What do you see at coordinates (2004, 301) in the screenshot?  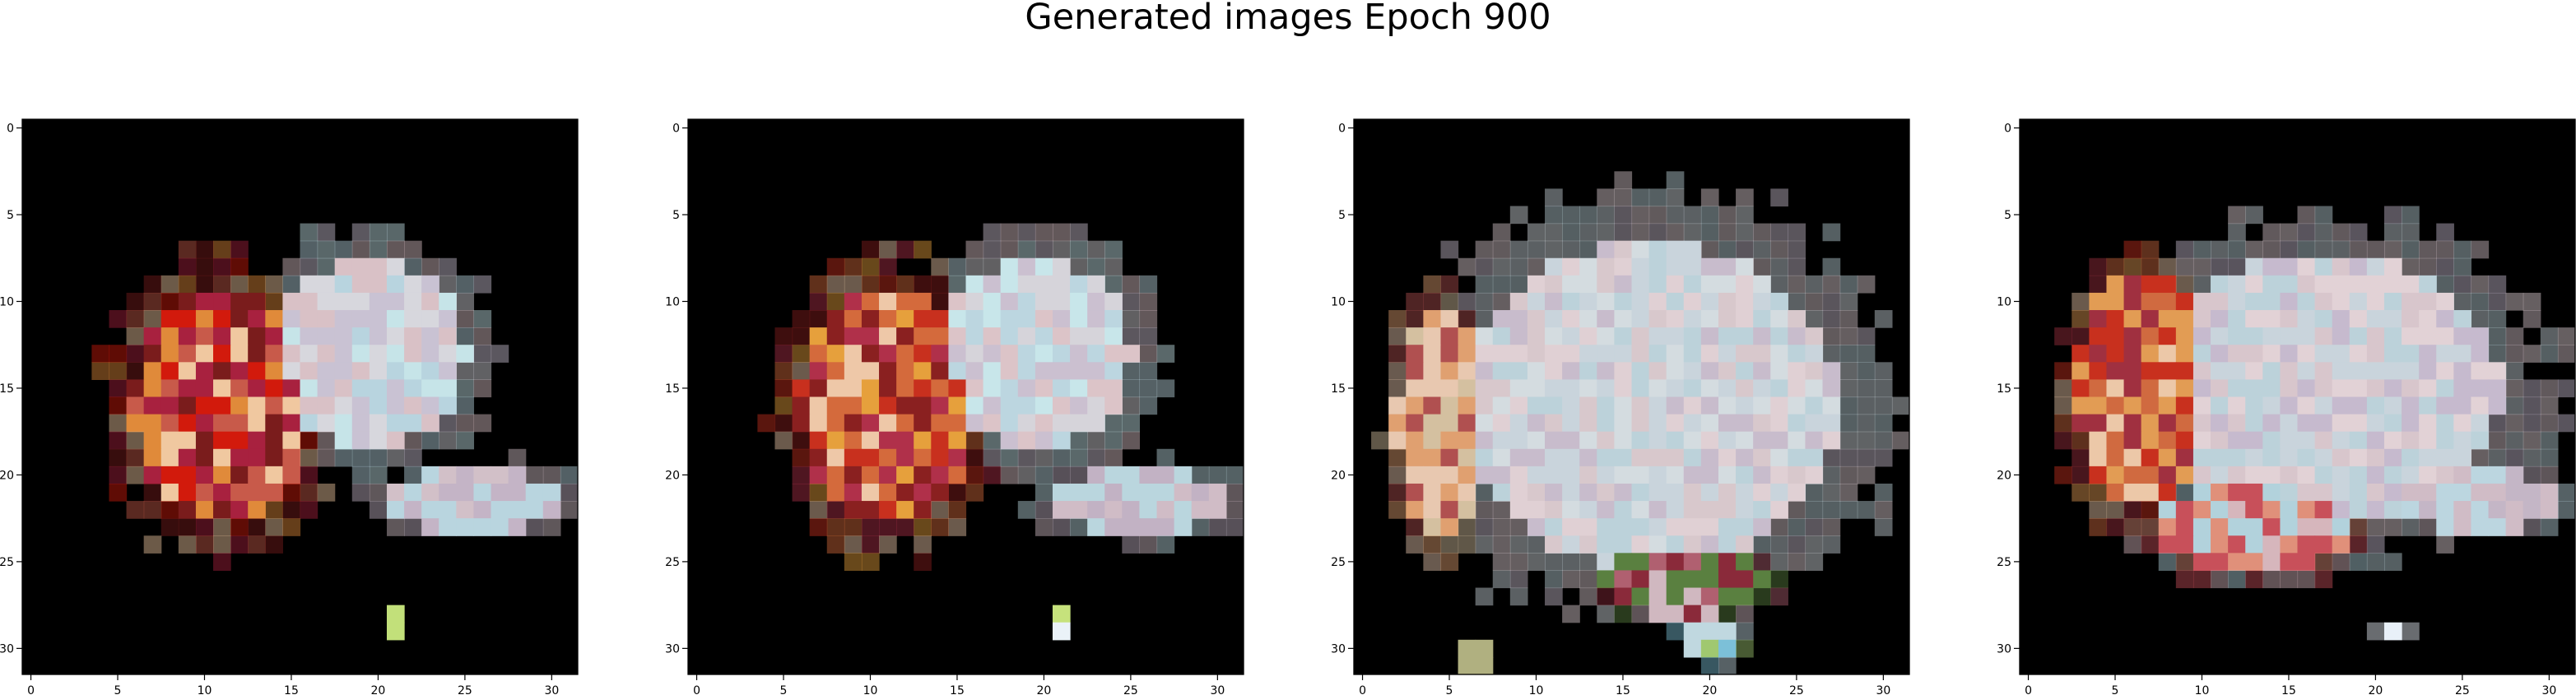 I see `y-tick-label: 10` at bounding box center [2004, 301].